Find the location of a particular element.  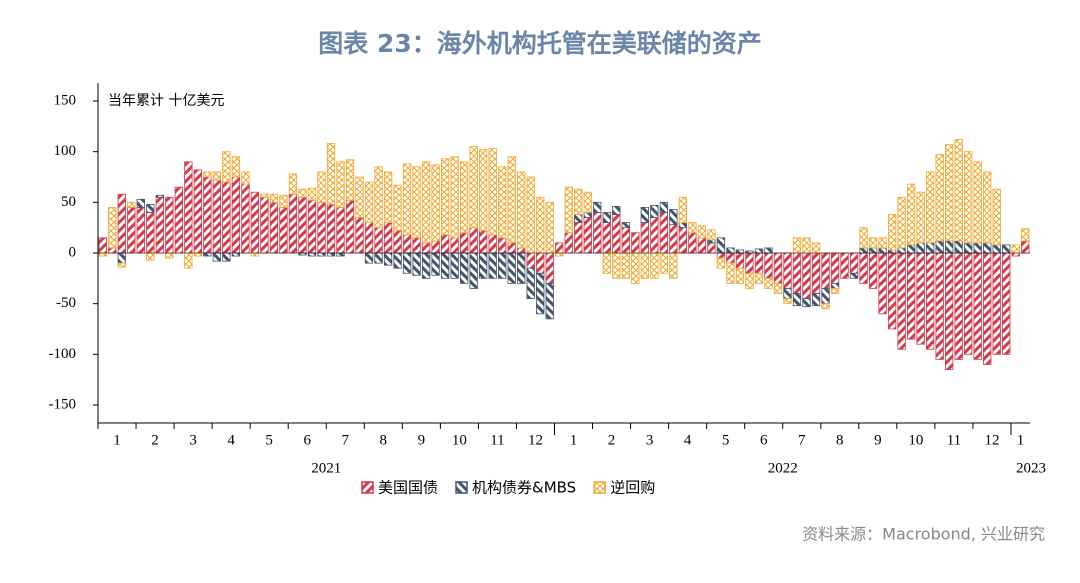

x-tick-label: 7 is located at coordinates (346, 440).